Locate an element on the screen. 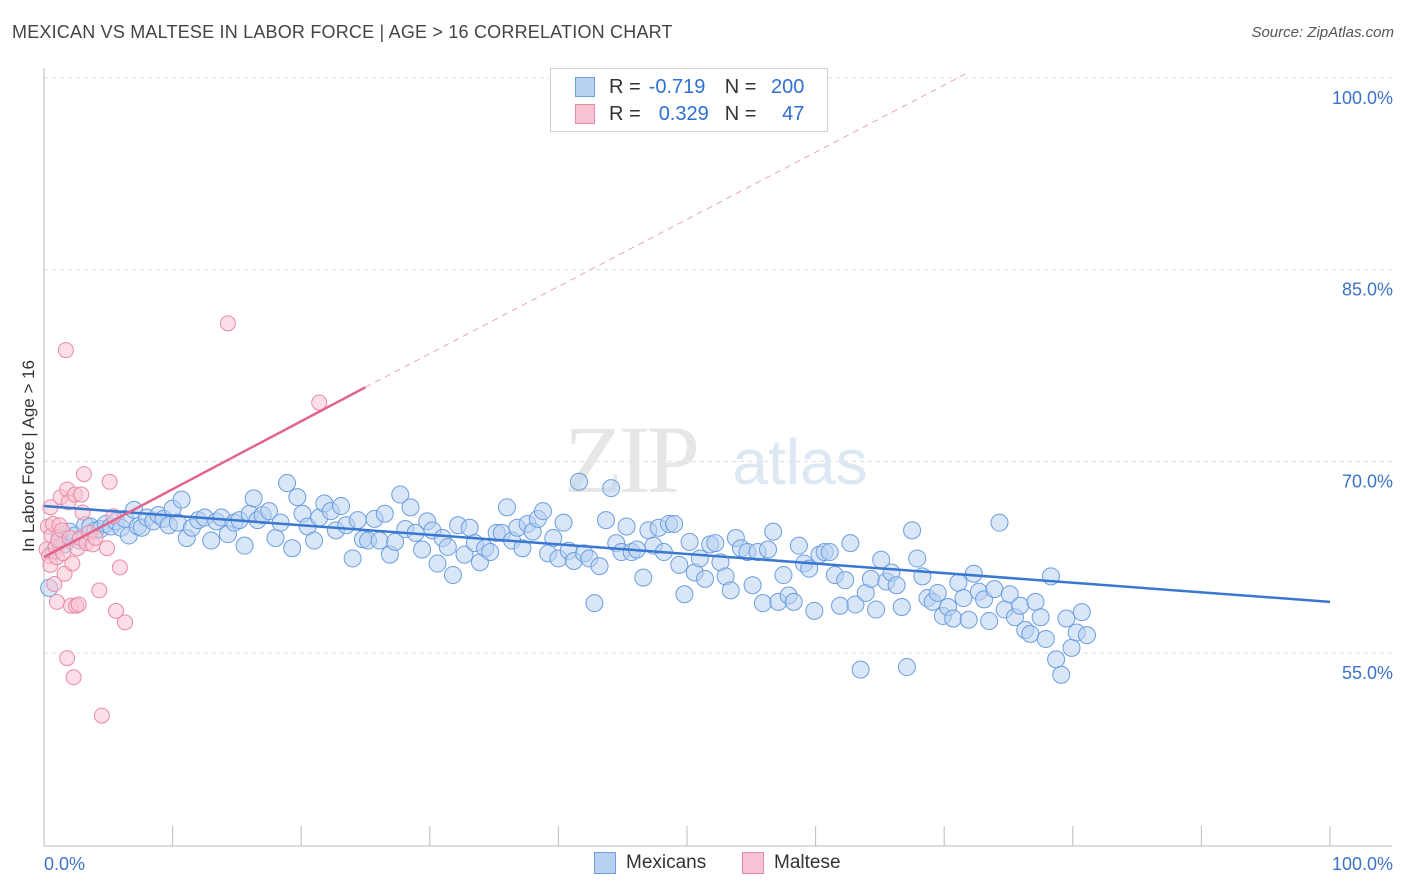  legend-r-label: R = is located at coordinates (625, 86).